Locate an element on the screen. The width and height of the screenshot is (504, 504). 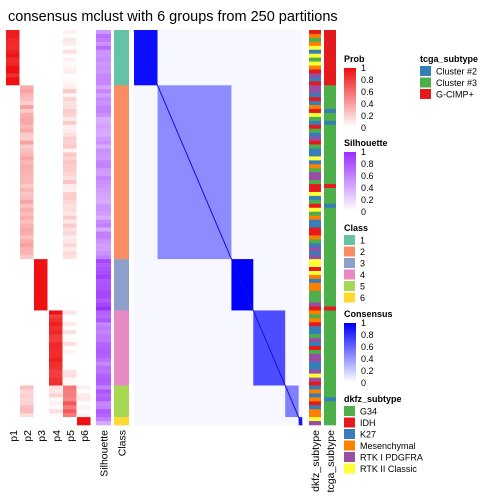
prob-label-p3: p3 is located at coordinates (42, 436).